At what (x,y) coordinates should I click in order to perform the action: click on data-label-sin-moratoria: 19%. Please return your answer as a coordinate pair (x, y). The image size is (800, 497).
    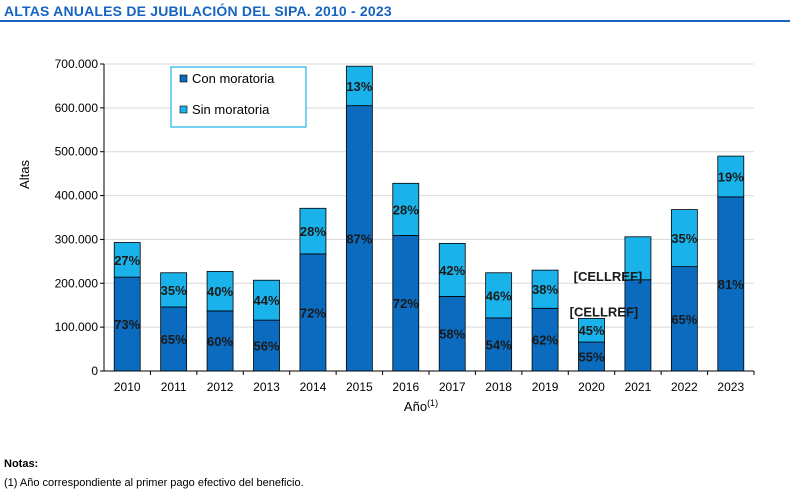
    Looking at the image, I should click on (731, 176).